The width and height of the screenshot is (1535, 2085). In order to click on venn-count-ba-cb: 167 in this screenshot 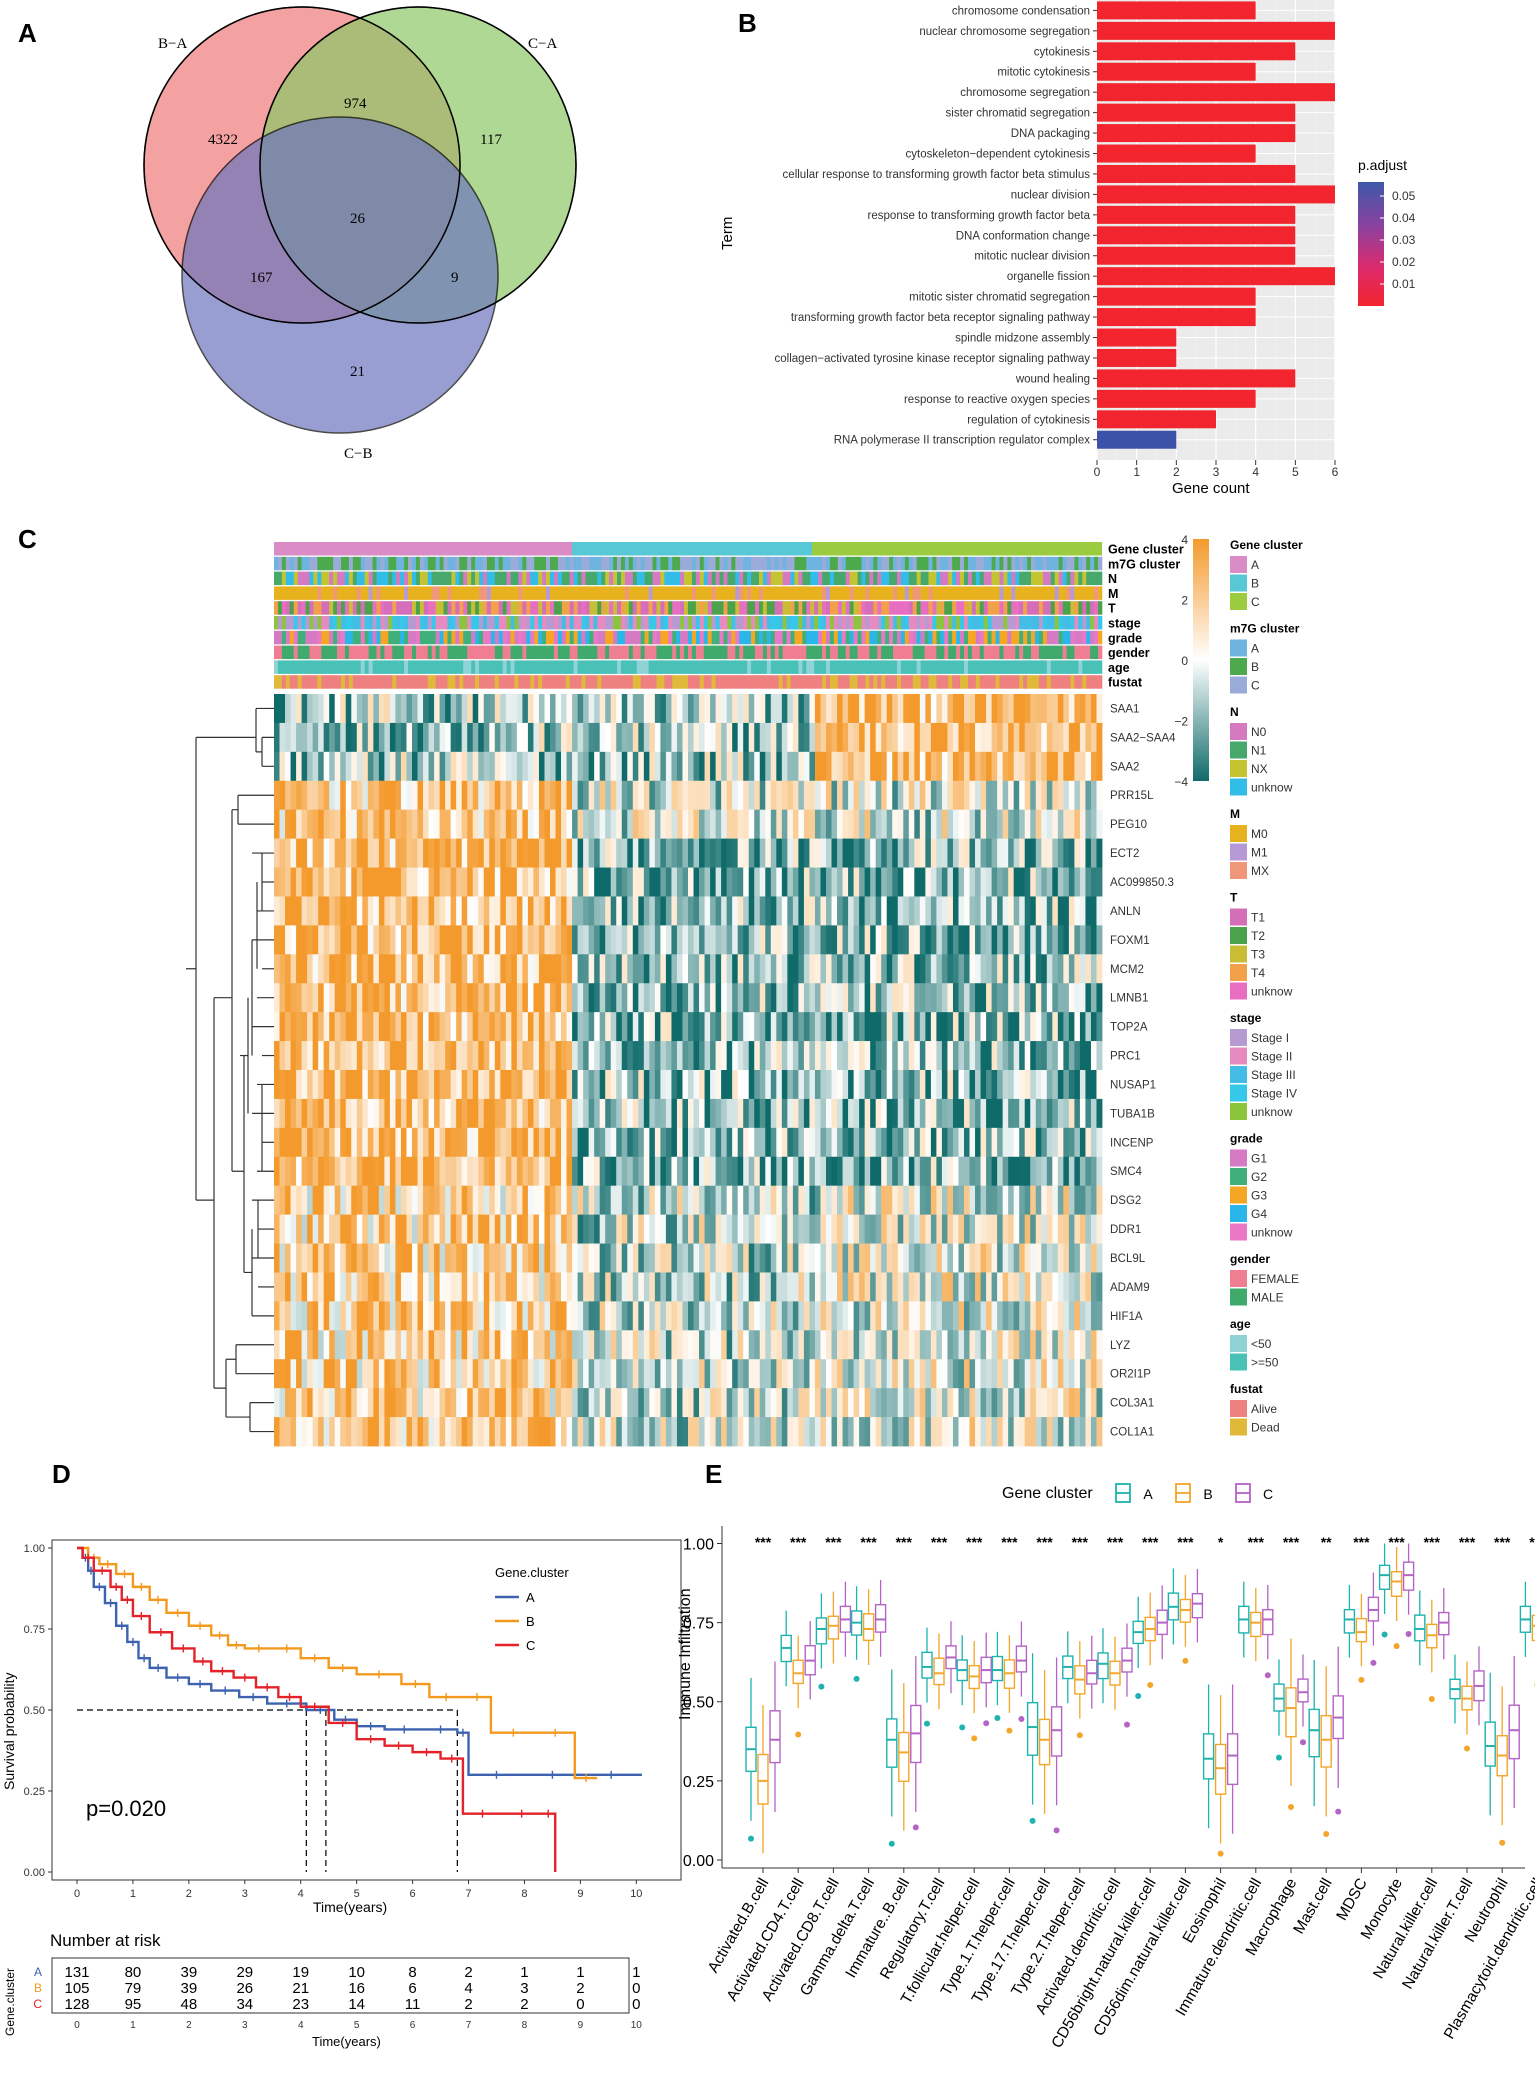, I will do `click(261, 278)`.